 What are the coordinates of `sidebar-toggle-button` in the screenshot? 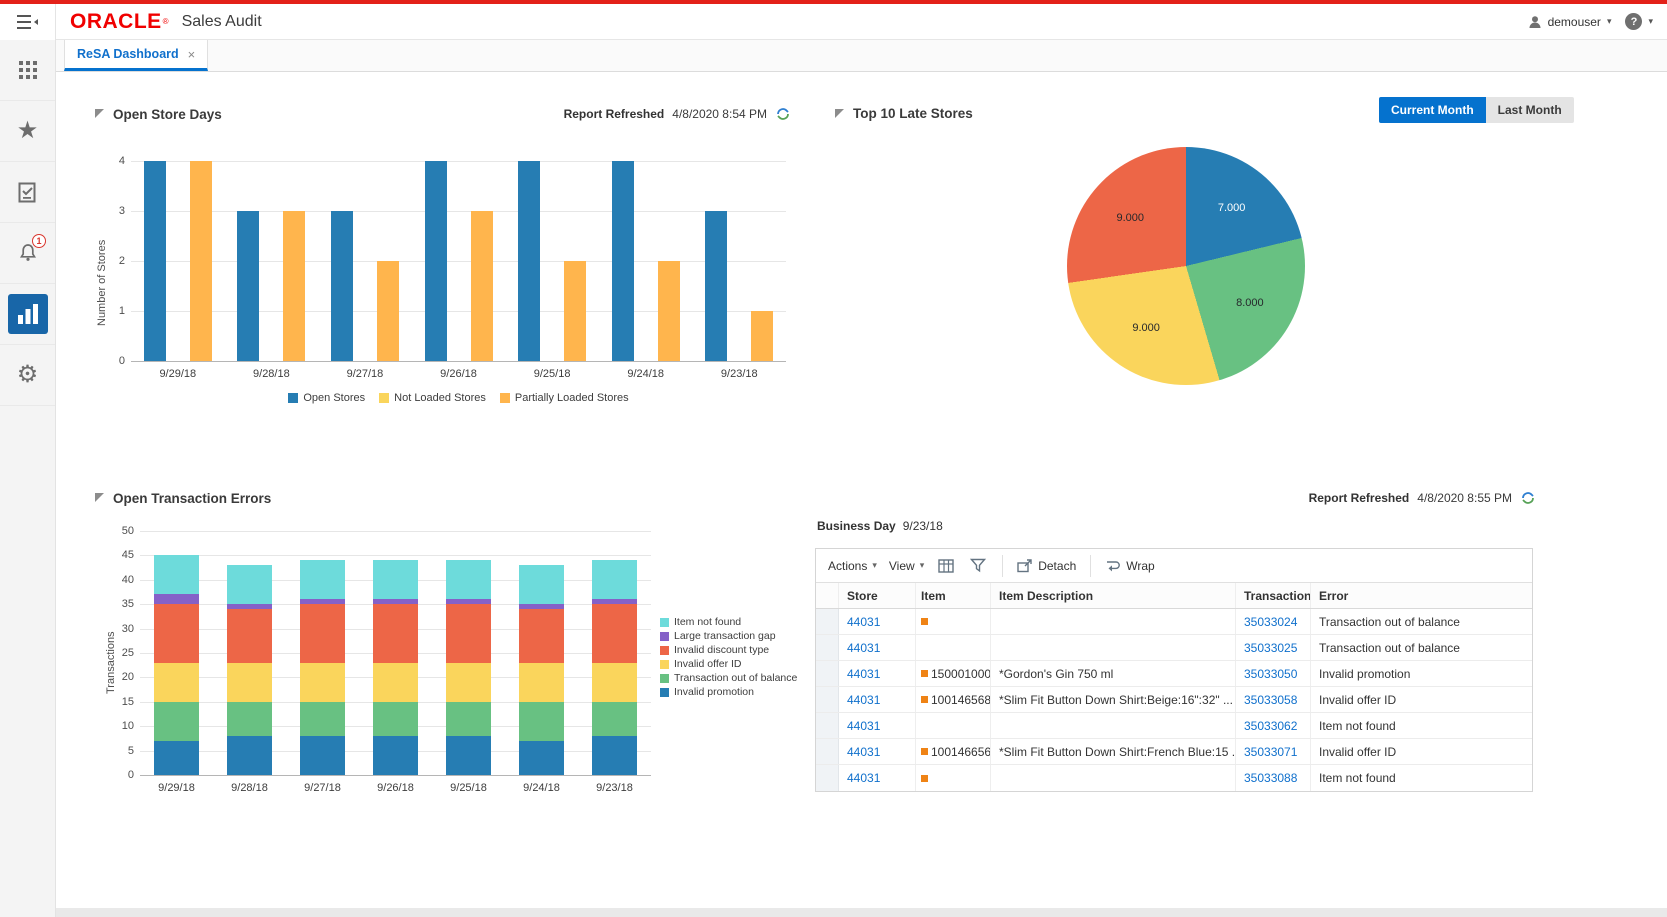 It's located at (28, 21).